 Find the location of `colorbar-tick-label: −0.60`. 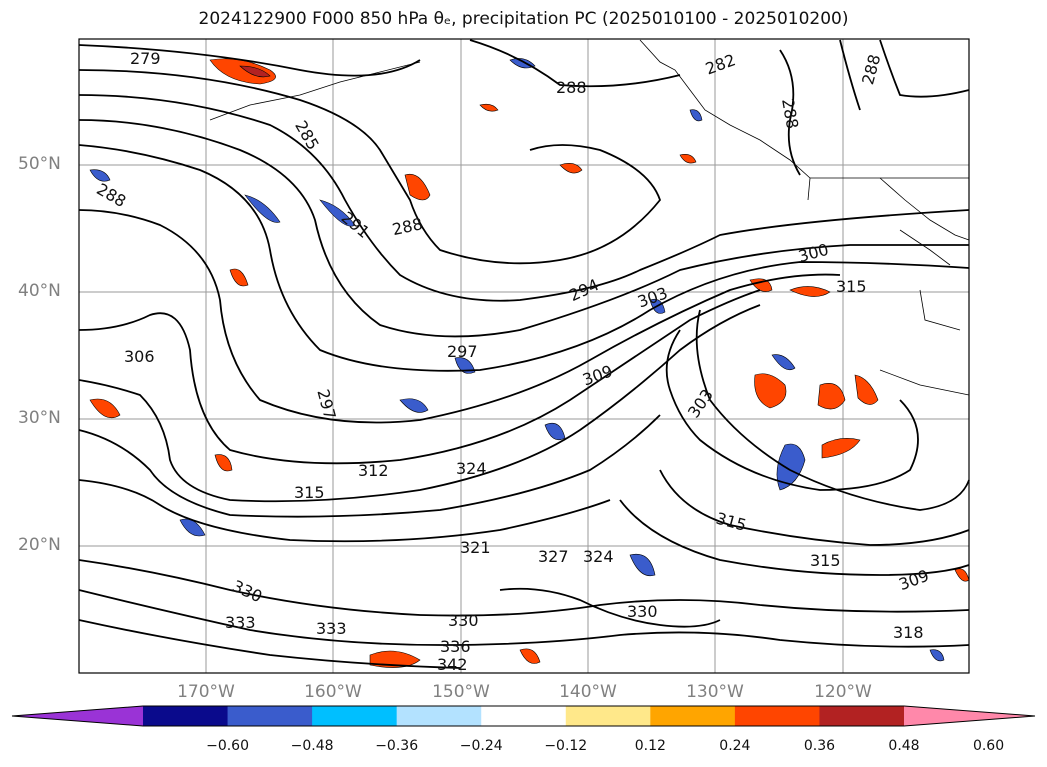

colorbar-tick-label: −0.60 is located at coordinates (227, 746).